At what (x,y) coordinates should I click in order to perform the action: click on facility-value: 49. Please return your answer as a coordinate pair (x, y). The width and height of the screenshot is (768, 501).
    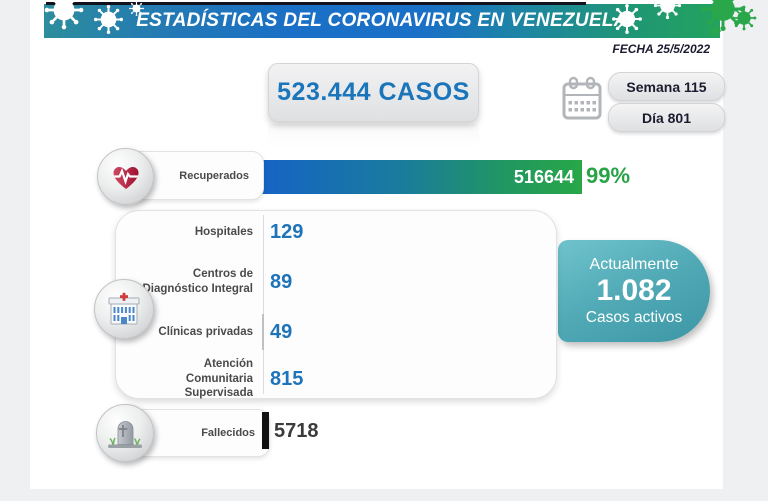
    Looking at the image, I should click on (281, 331).